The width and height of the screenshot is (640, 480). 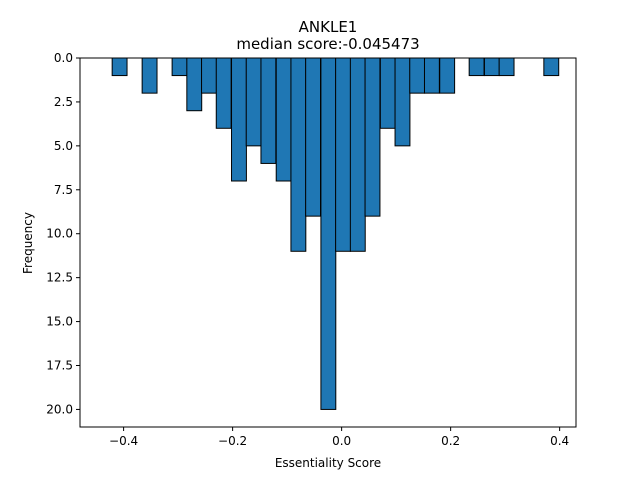 What do you see at coordinates (28, 243) in the screenshot?
I see `y-axis-label: Frequency` at bounding box center [28, 243].